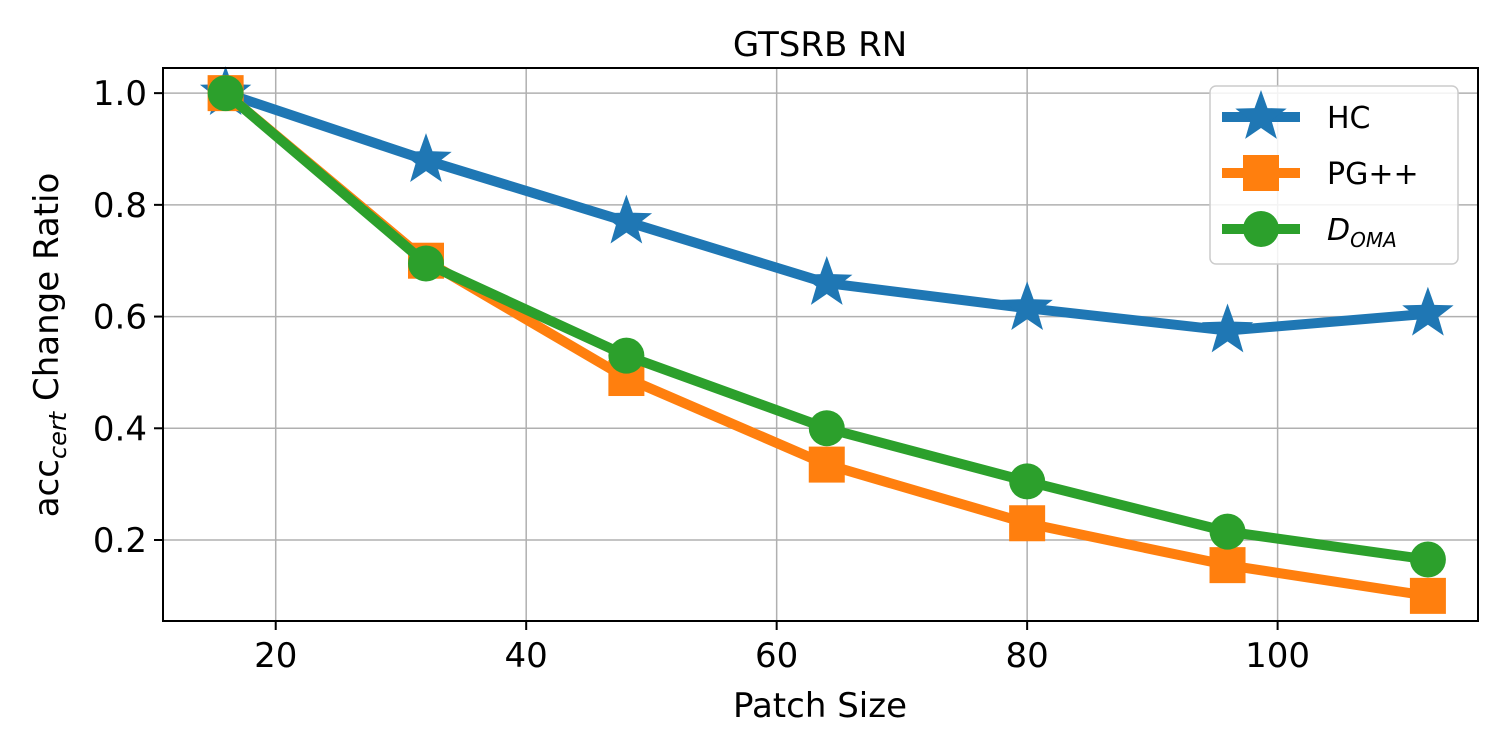 The height and width of the screenshot is (750, 1500). What do you see at coordinates (526, 656) in the screenshot?
I see `x-tick-label: 40` at bounding box center [526, 656].